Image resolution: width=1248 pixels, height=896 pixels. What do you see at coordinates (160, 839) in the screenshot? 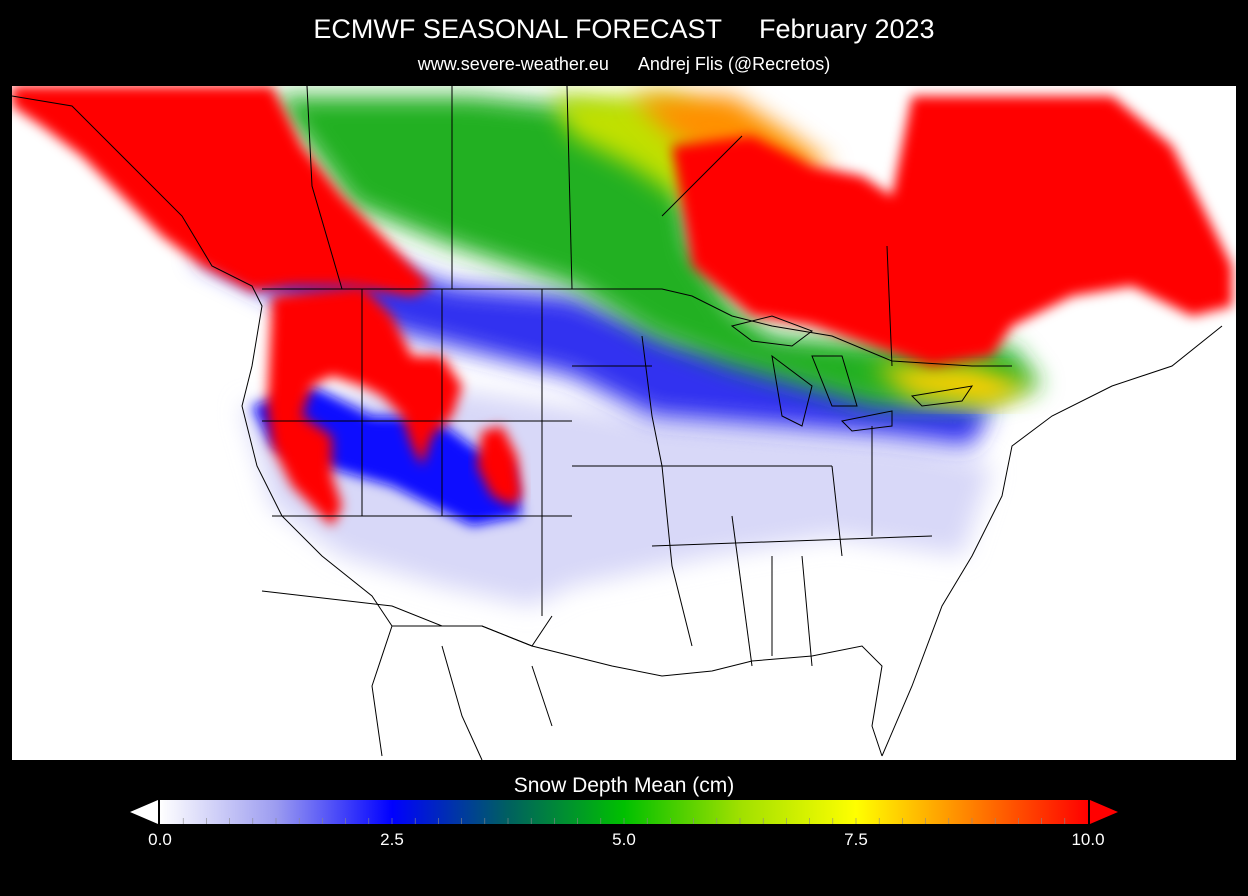
I see `colorbar-tick-label: 0.0` at bounding box center [160, 839].